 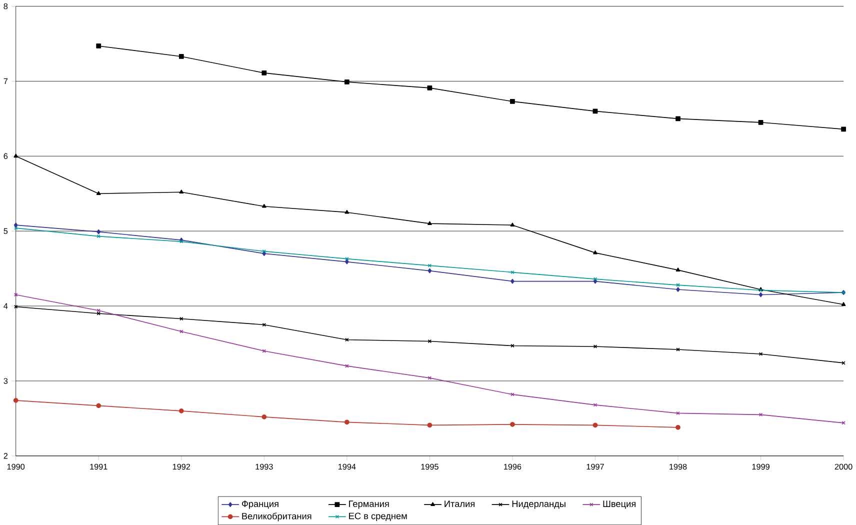 What do you see at coordinates (843, 467) in the screenshot?
I see `x-tick-label: 2000` at bounding box center [843, 467].